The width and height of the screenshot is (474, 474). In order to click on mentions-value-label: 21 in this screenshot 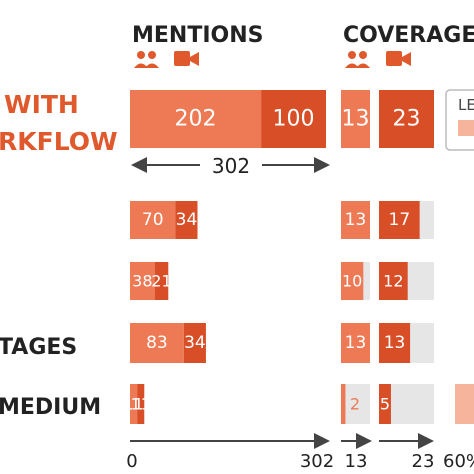, I will do `click(161, 281)`.